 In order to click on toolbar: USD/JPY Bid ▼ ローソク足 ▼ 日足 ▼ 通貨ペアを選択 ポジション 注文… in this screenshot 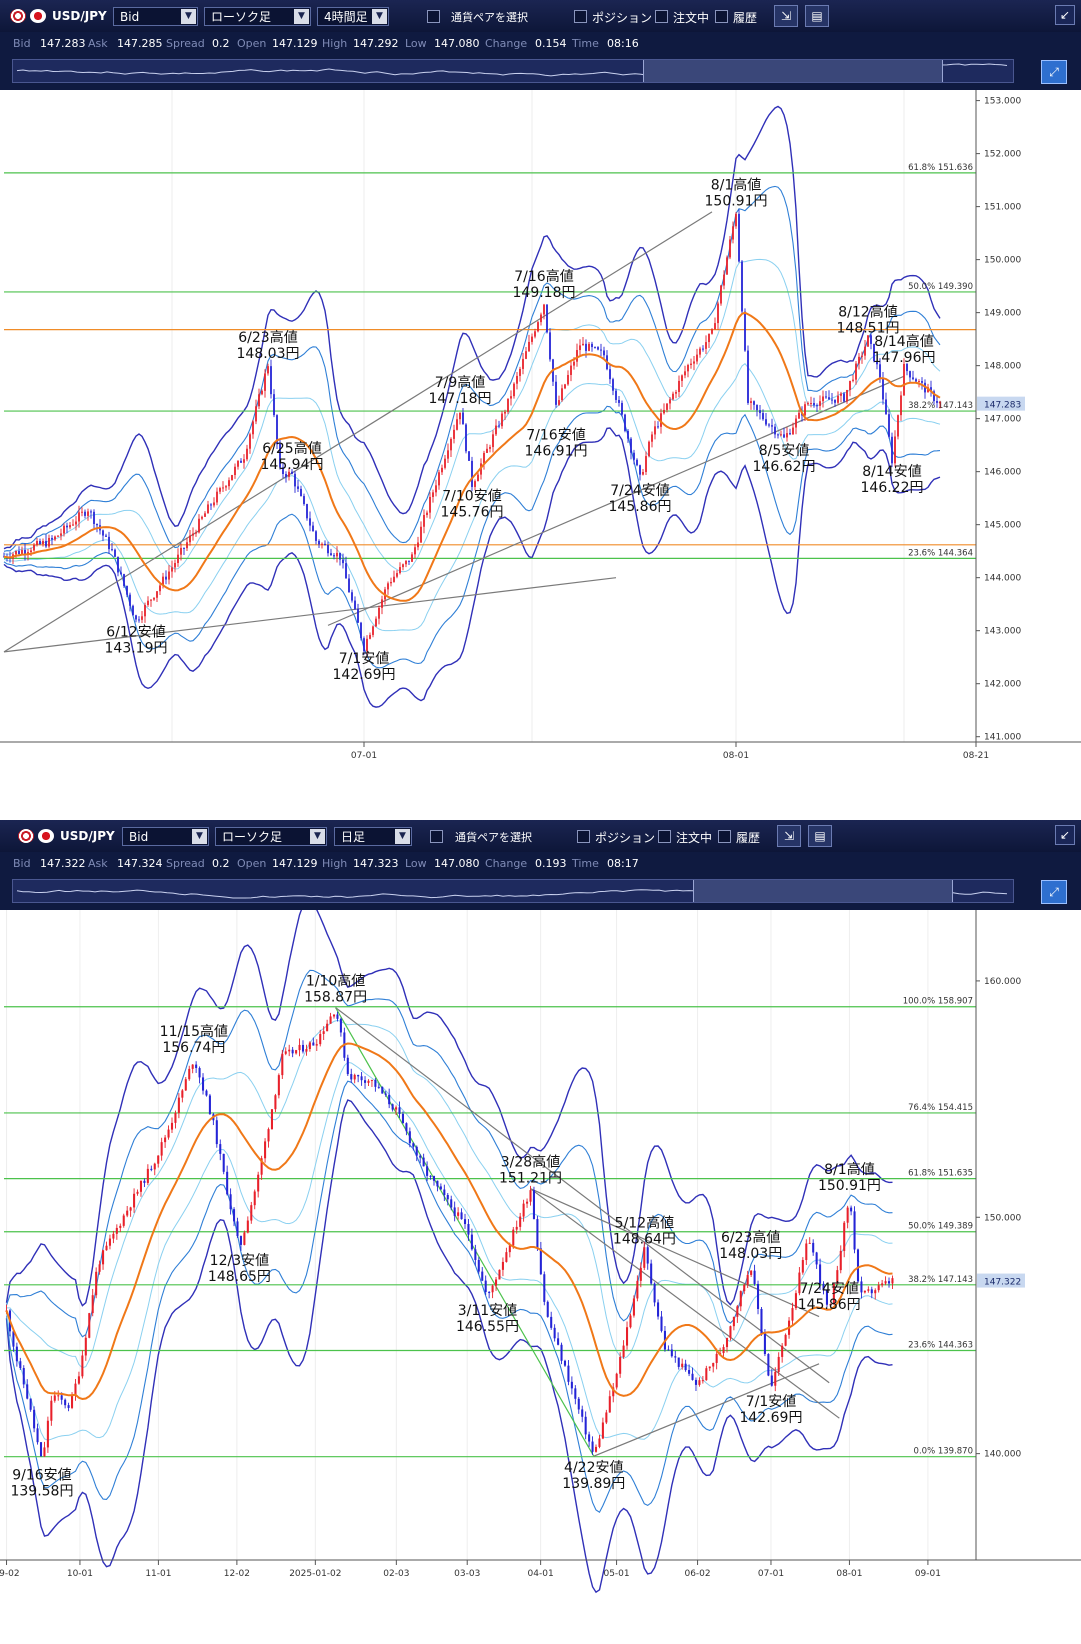, I will do `click(540, 836)`.